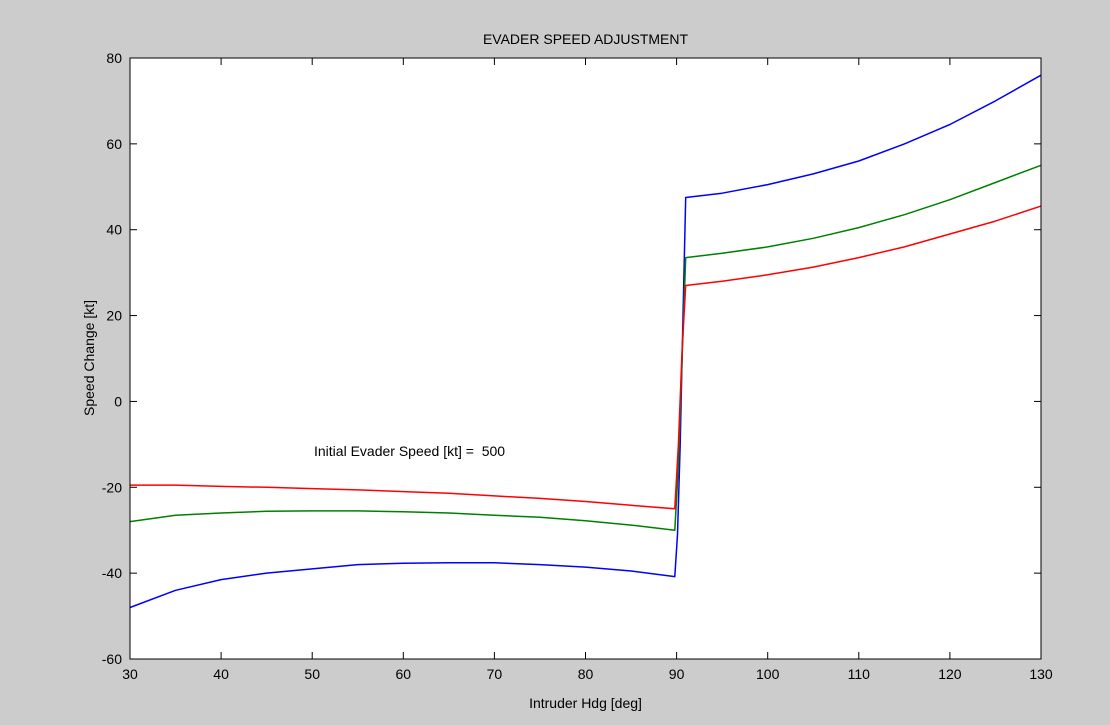 The height and width of the screenshot is (725, 1110). I want to click on x-tick-label: 130, so click(1041, 674).